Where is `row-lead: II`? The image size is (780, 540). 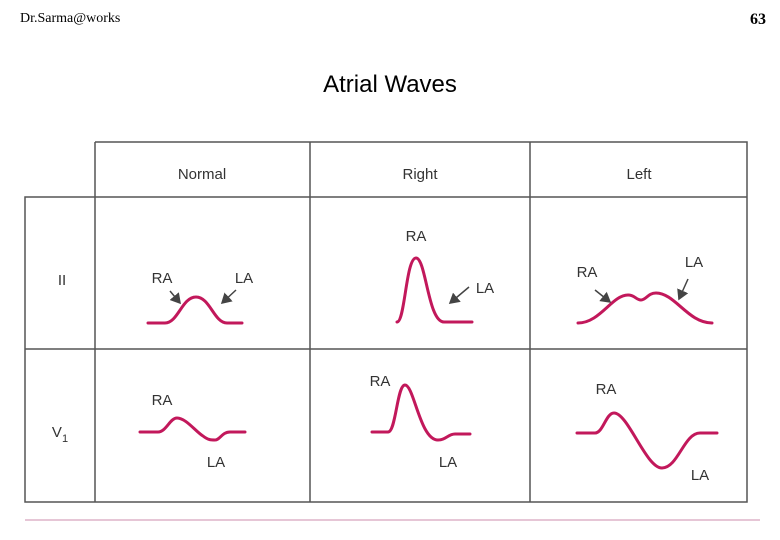
row-lead: II is located at coordinates (62, 280).